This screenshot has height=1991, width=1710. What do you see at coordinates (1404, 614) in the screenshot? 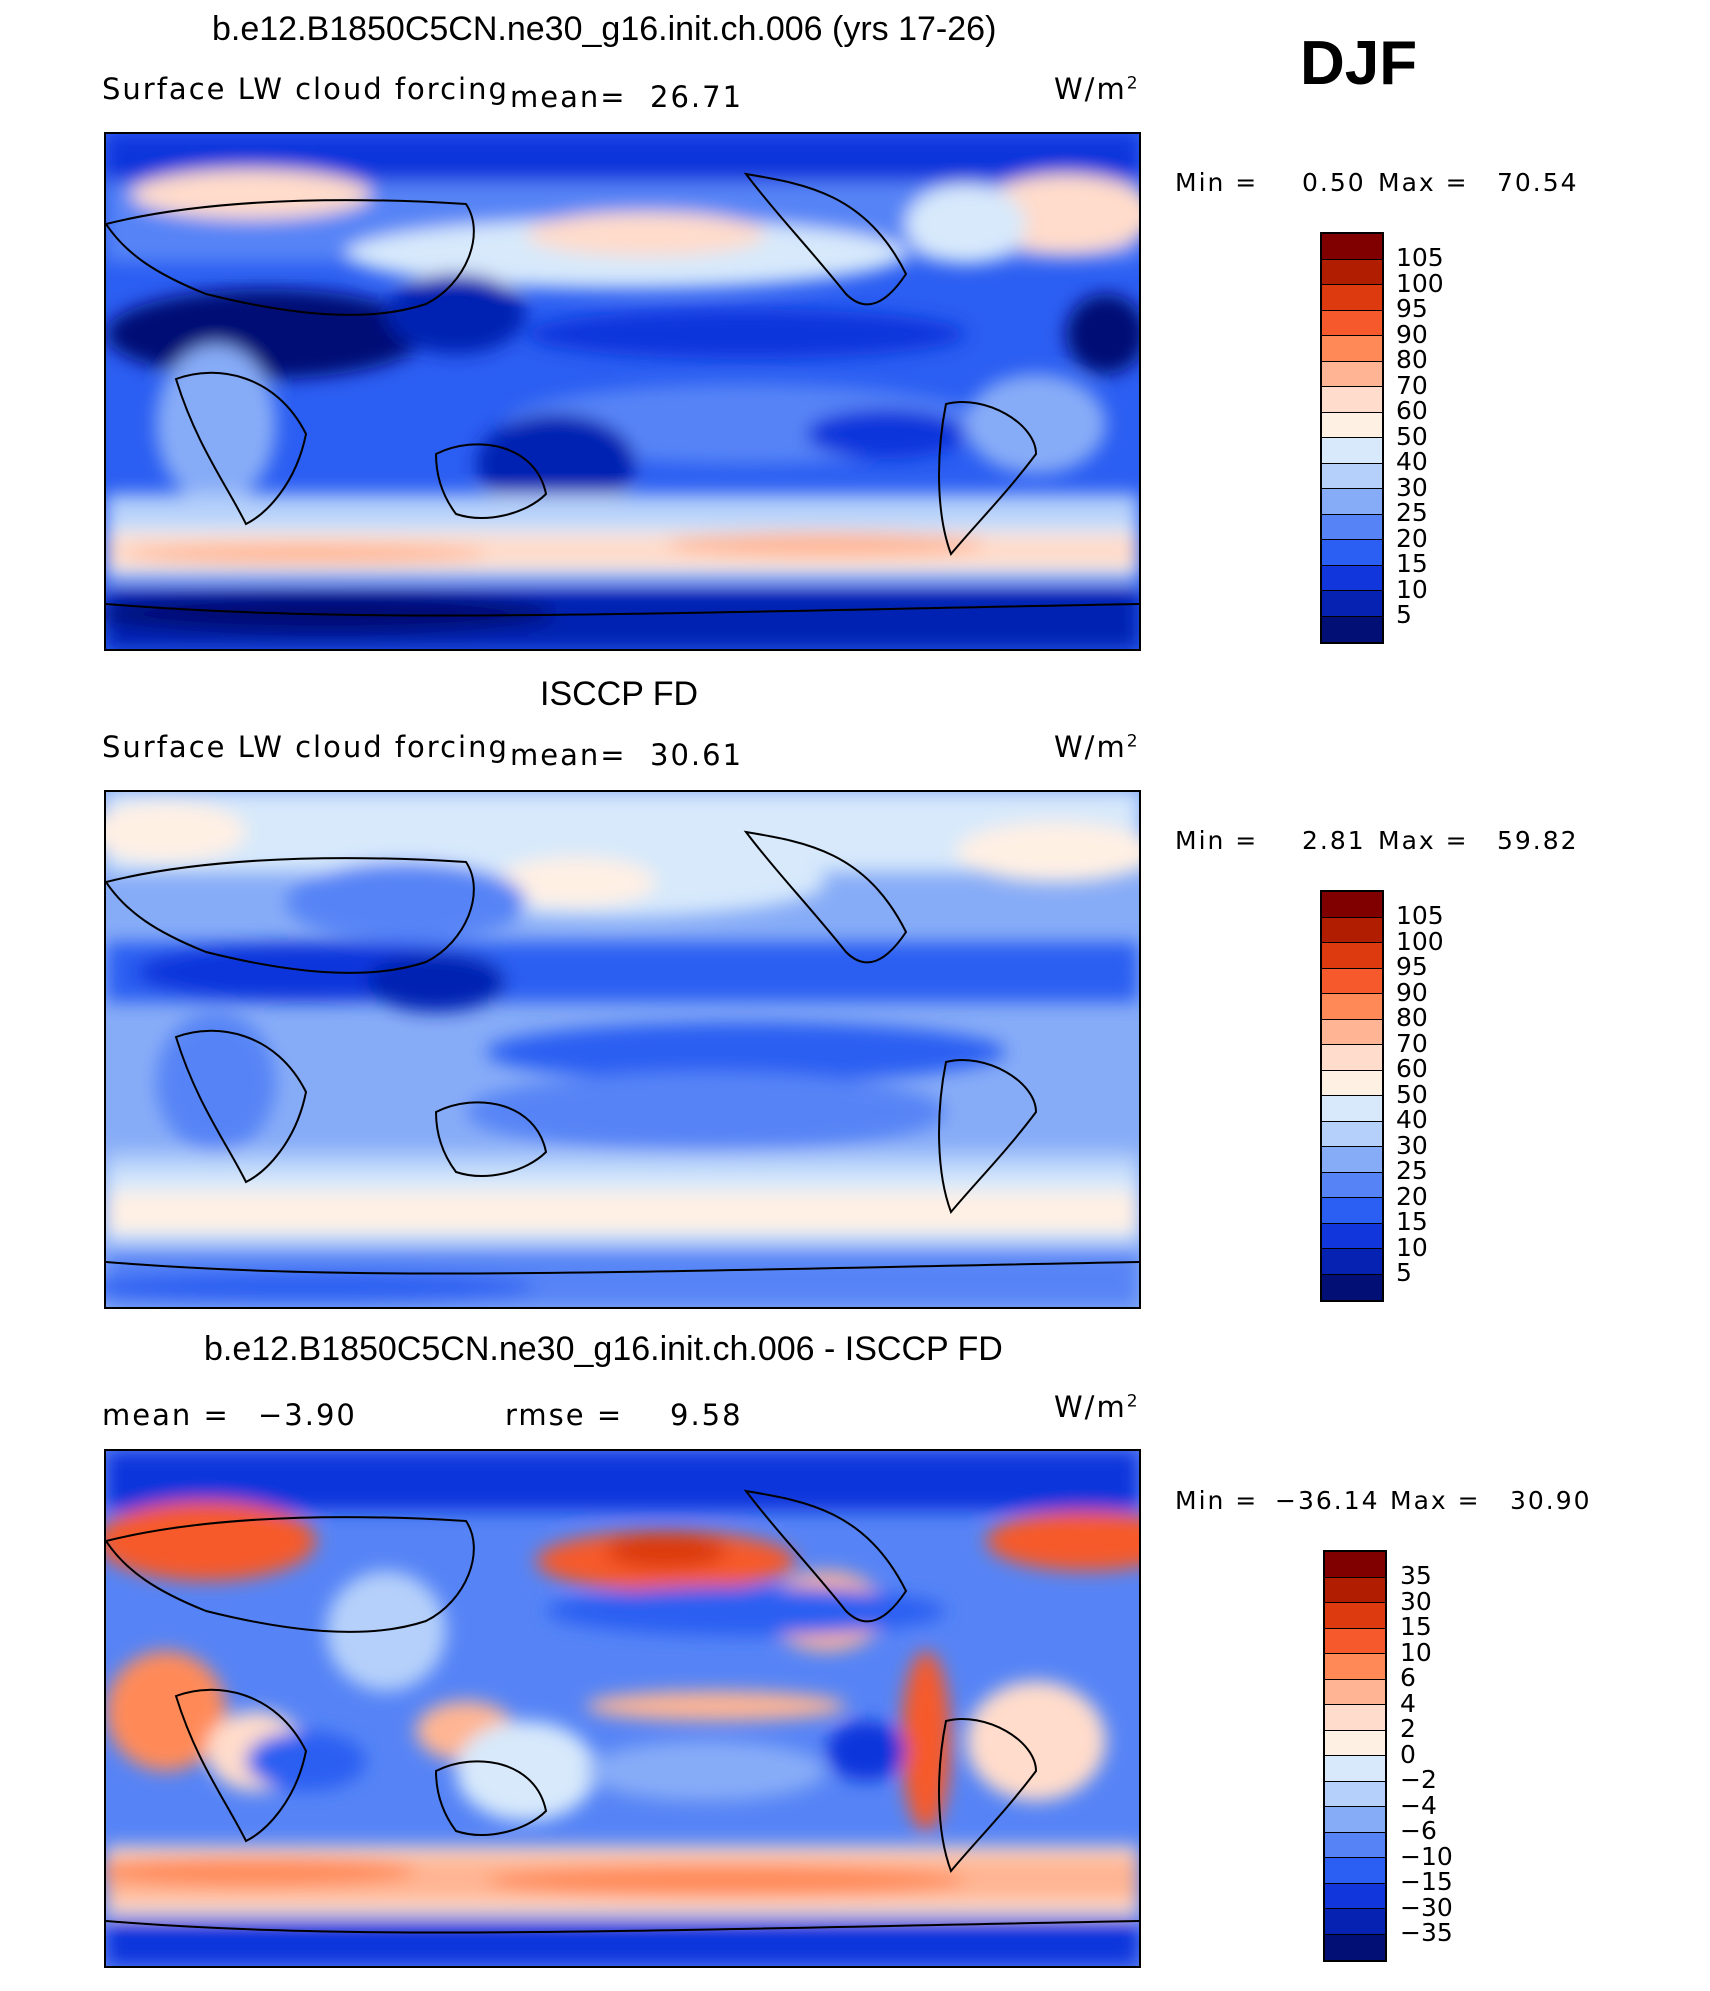
I see `colorbar-label: 5` at bounding box center [1404, 614].